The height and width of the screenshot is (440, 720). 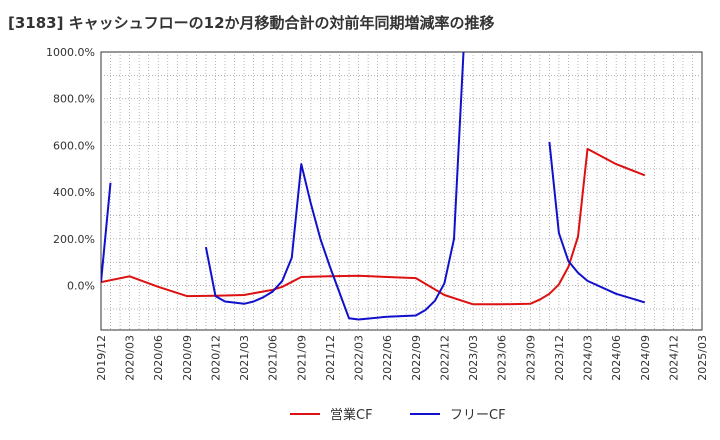 I want to click on x-tick-label: 2021/06, so click(x=273, y=358).